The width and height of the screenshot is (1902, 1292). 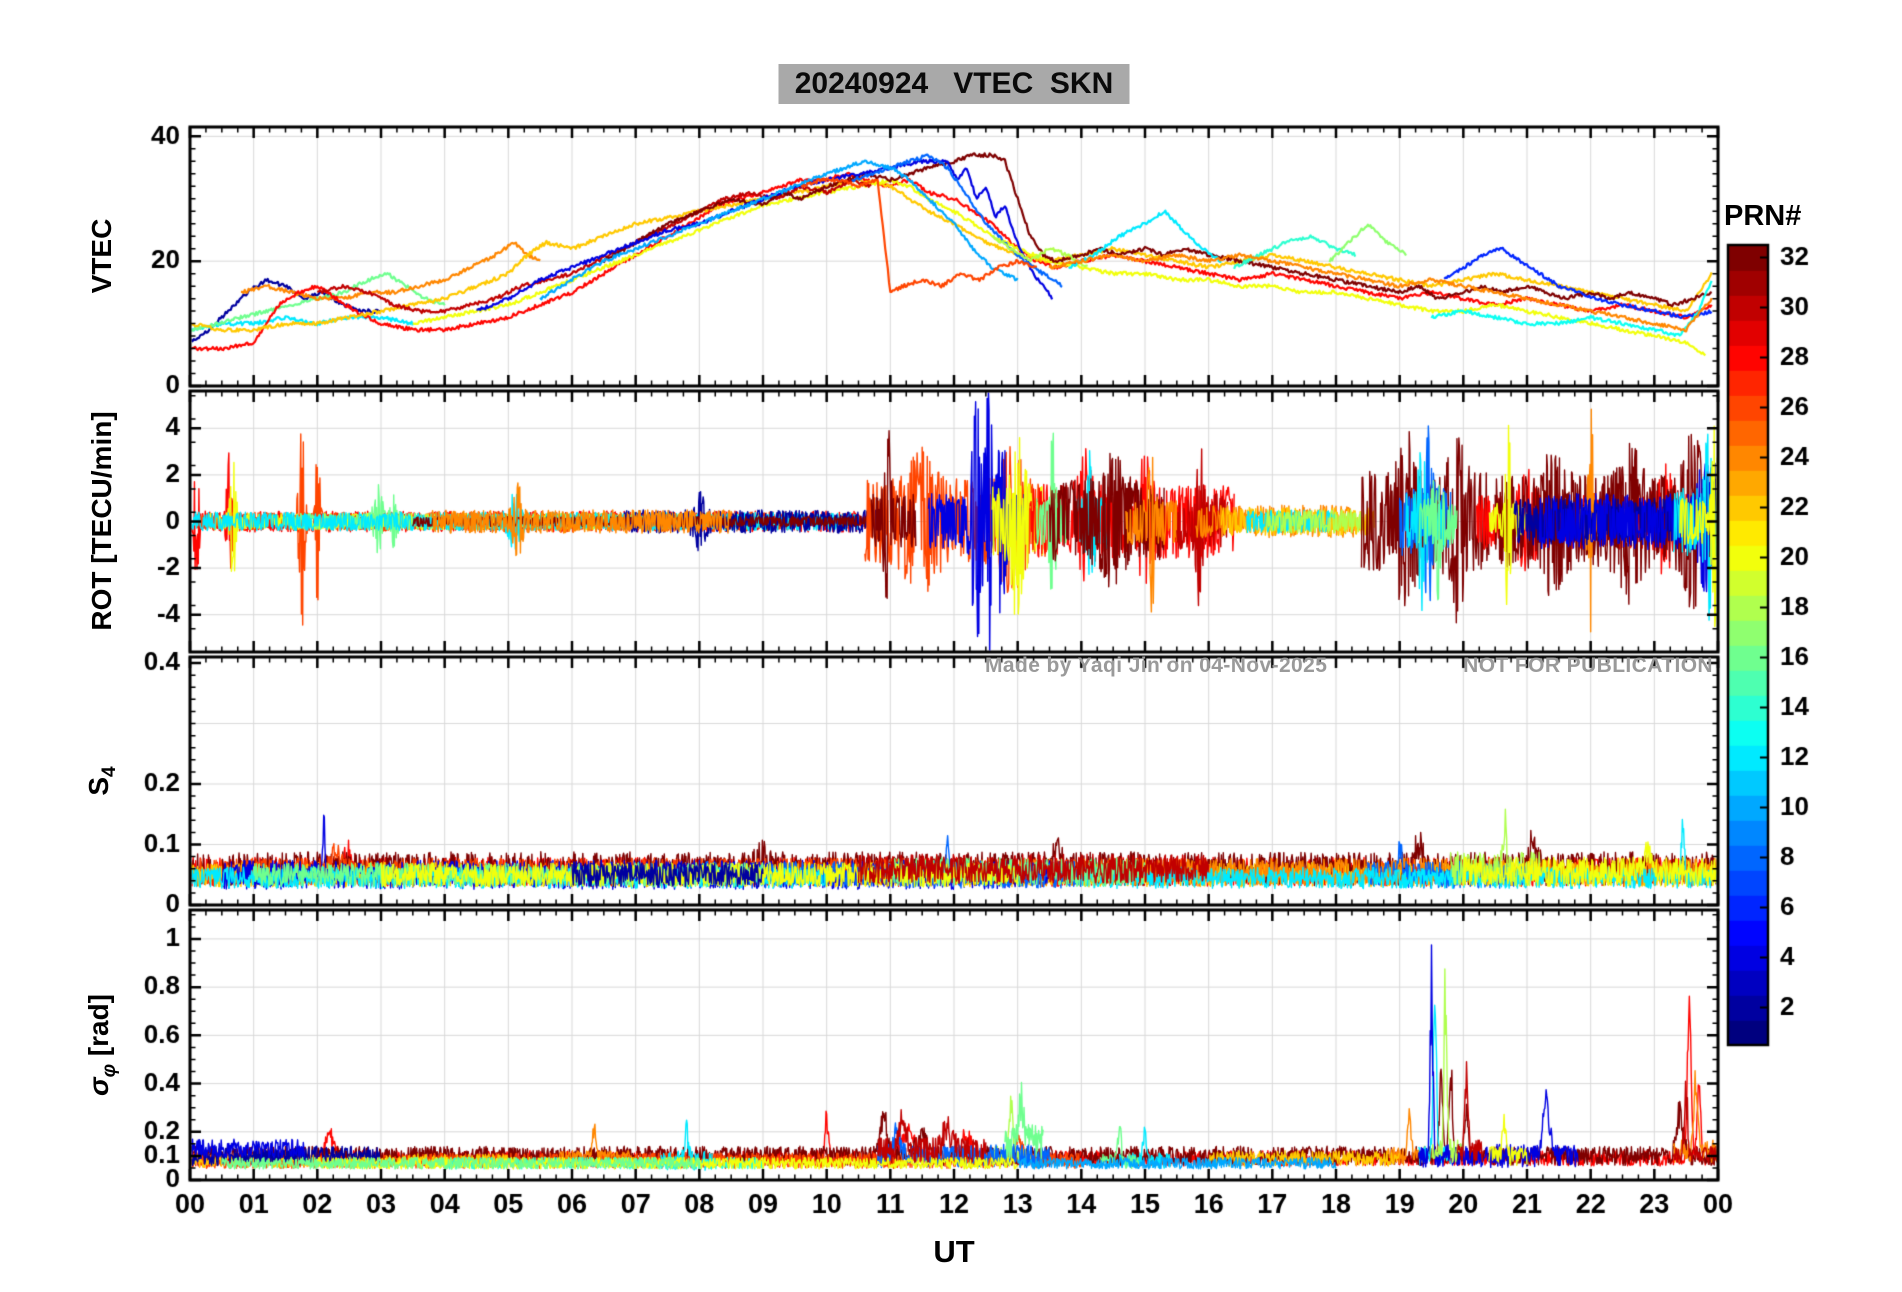 I want to click on s4-axis-symbol: S, so click(x=99, y=786).